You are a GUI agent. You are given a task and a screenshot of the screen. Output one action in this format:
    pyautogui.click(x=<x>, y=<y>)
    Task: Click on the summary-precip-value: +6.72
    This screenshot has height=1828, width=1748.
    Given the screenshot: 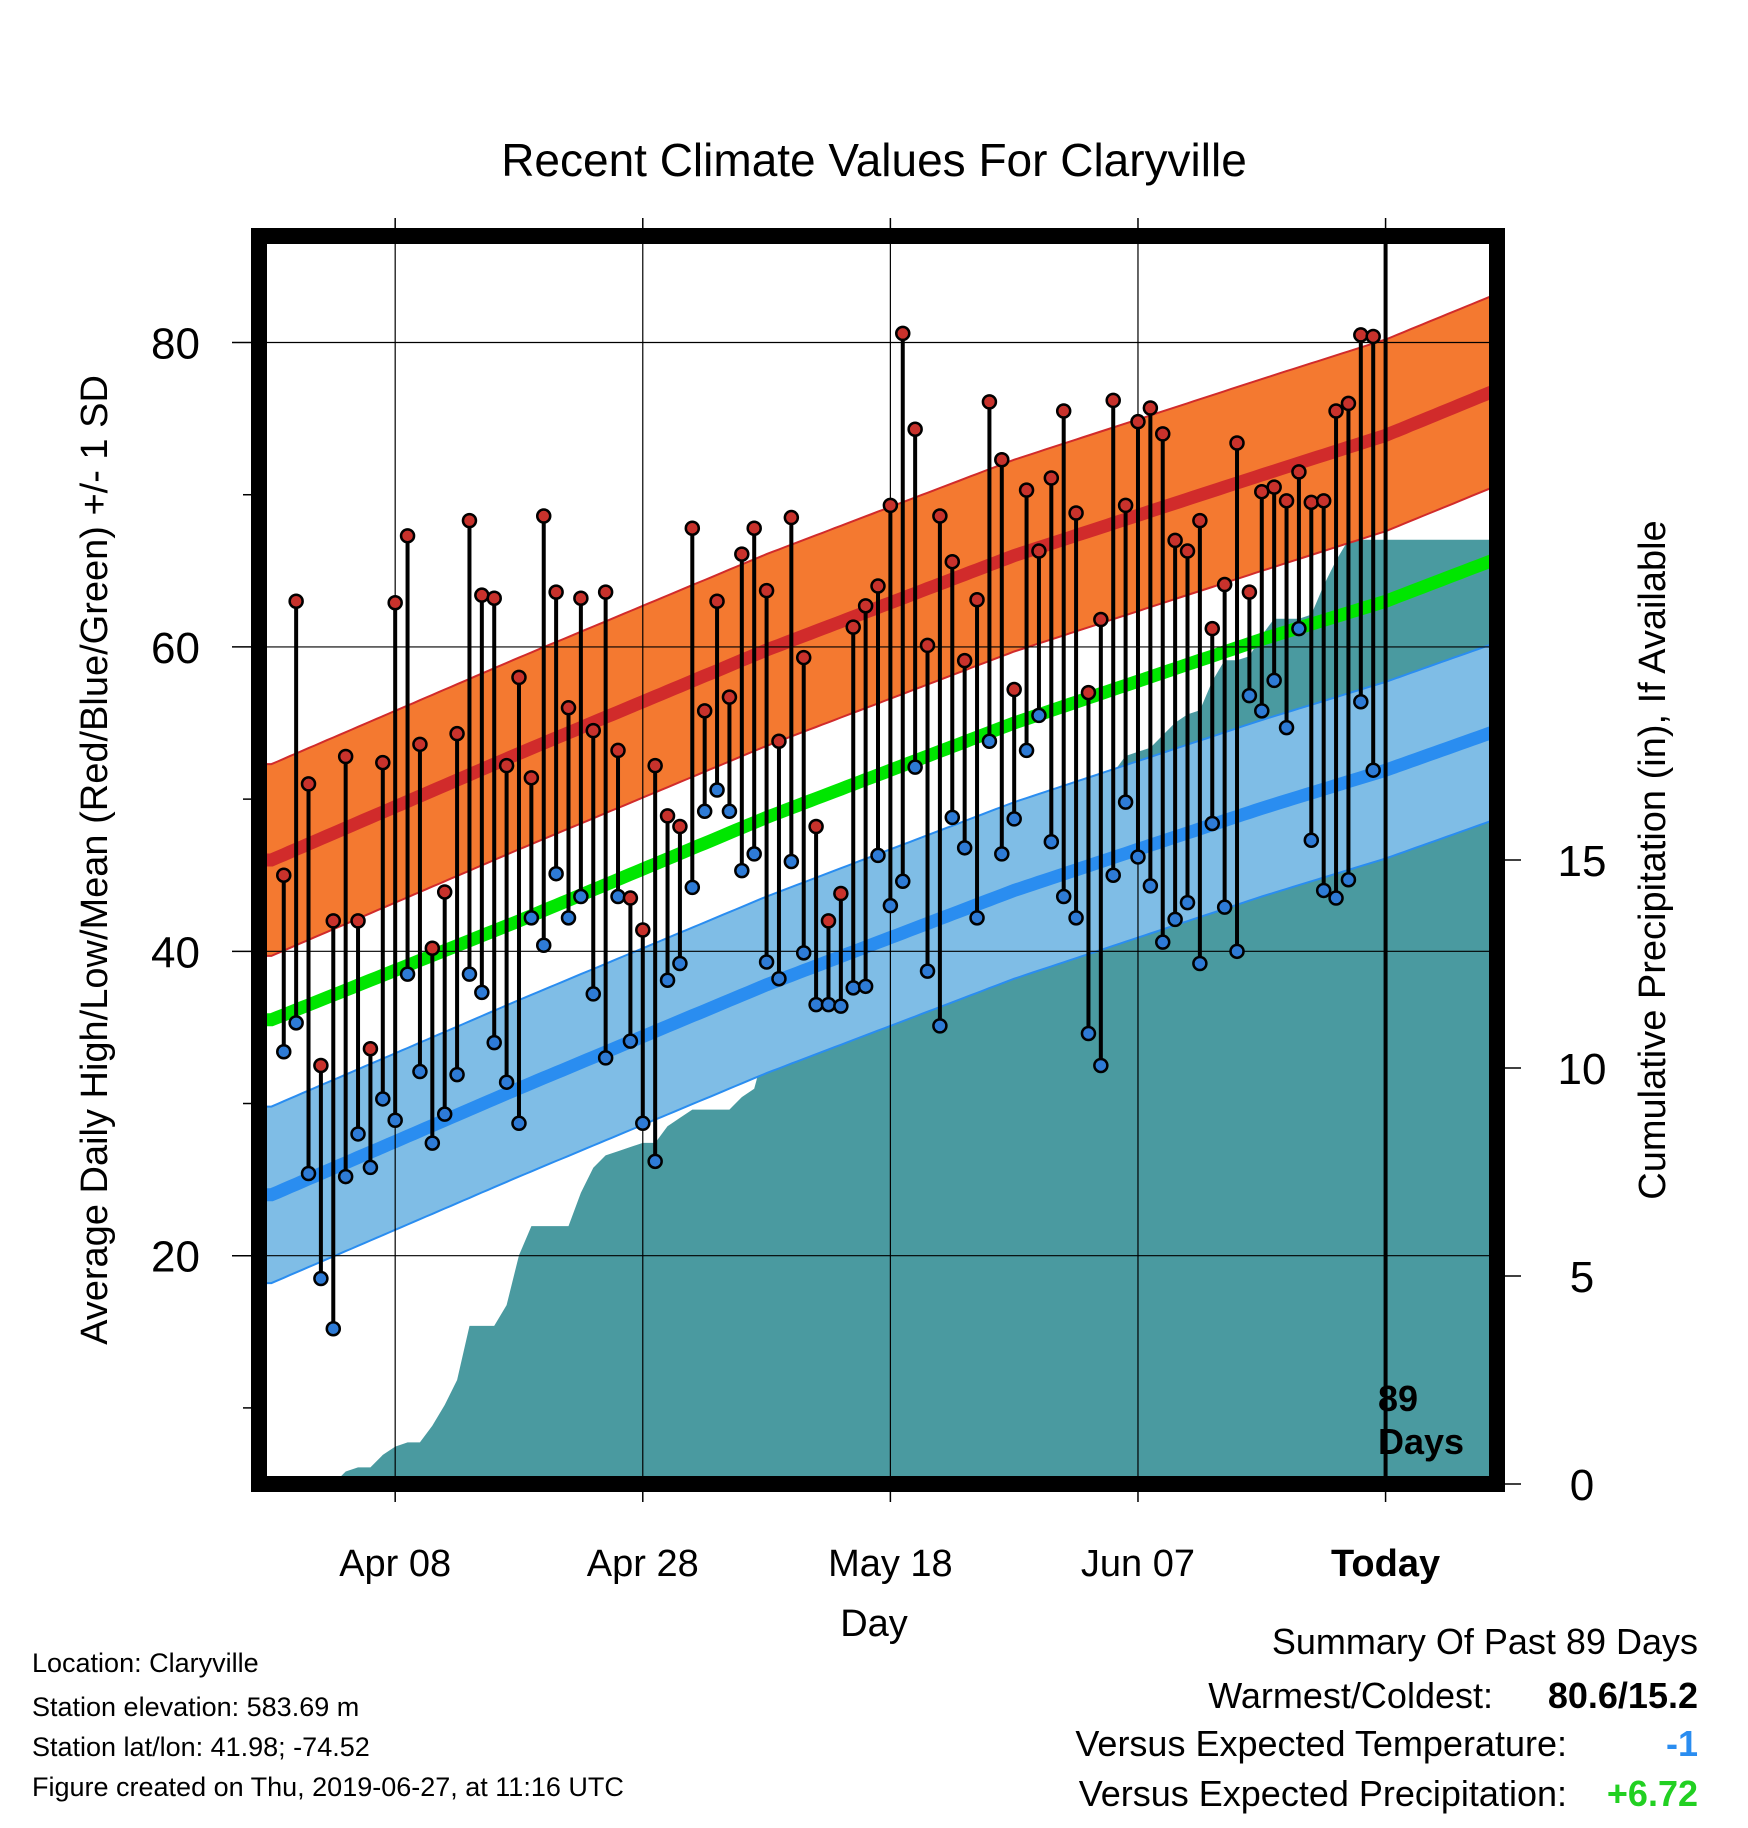 What is the action you would take?
    pyautogui.click(x=1652, y=1793)
    